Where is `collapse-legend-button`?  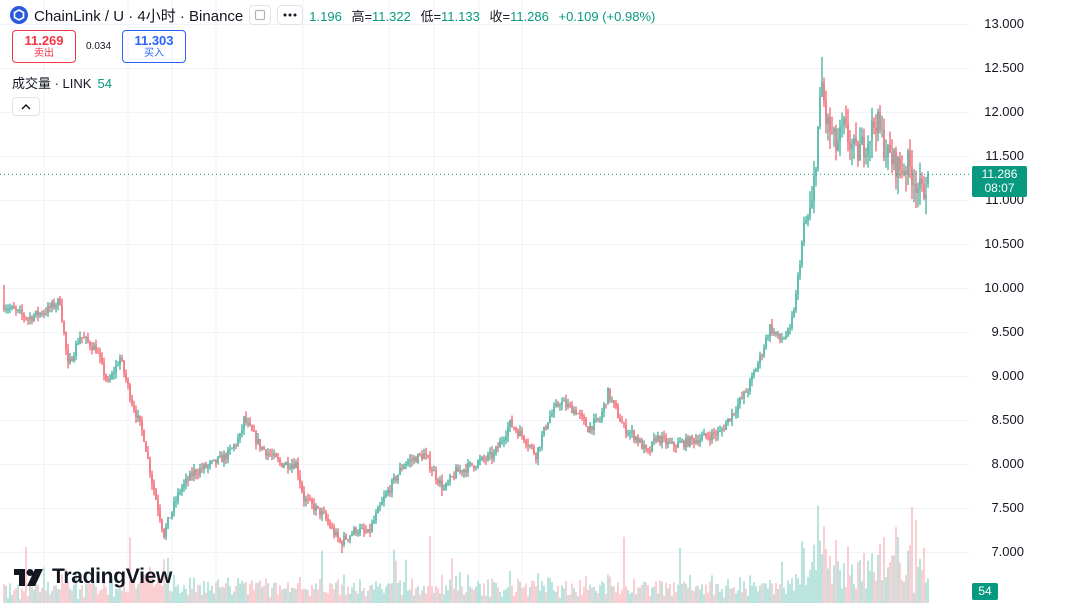
collapse-legend-button is located at coordinates (26, 106).